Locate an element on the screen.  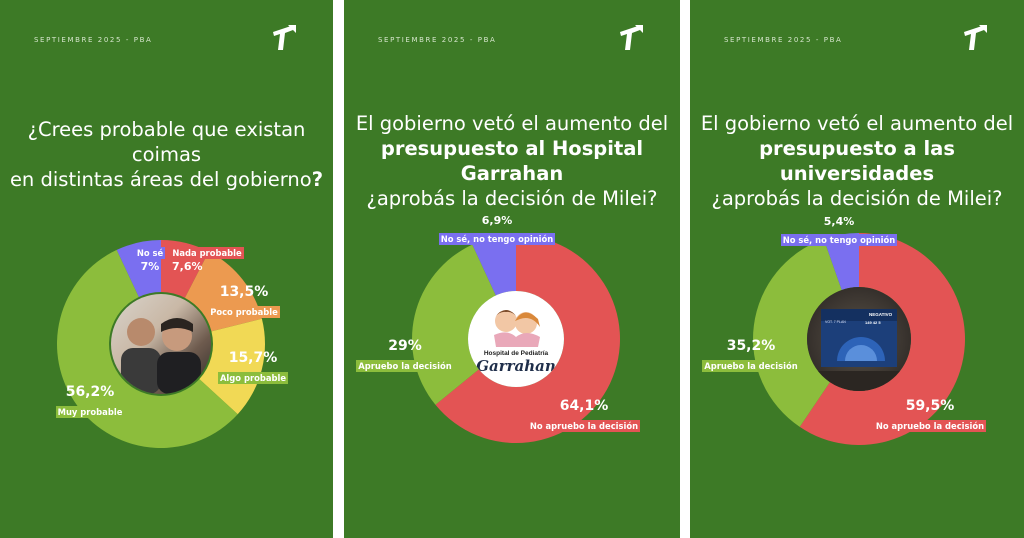
question-line: en distintas áreas del gobierno? is located at coordinates (166, 179).